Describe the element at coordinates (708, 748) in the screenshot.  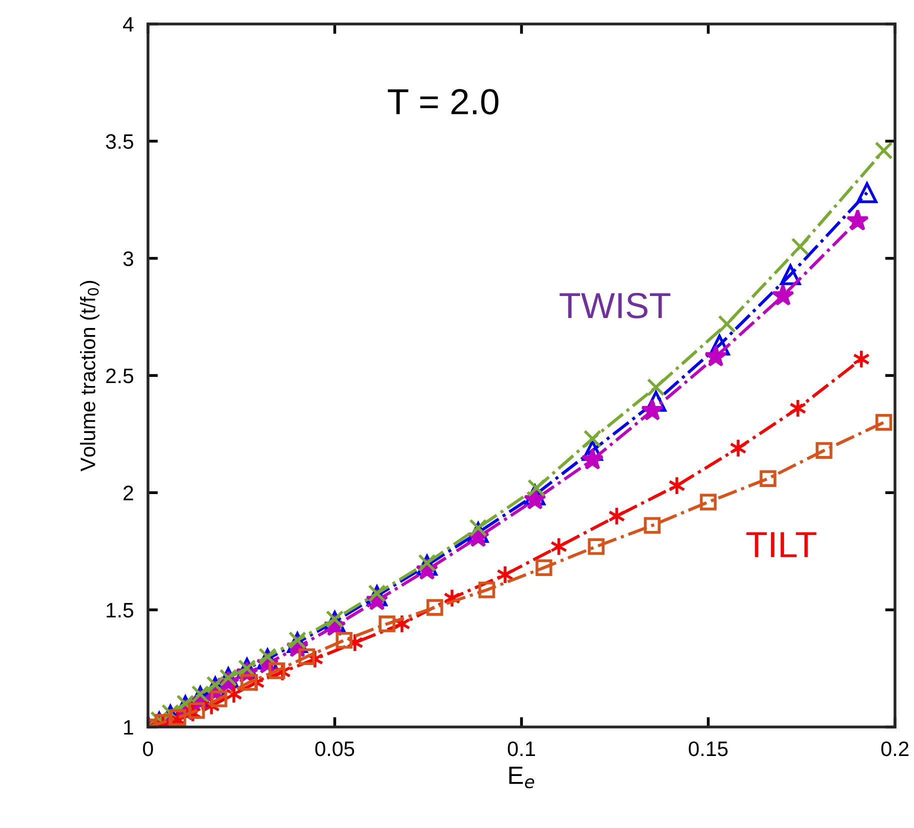
I see `x-tick-label: 0.15` at that location.